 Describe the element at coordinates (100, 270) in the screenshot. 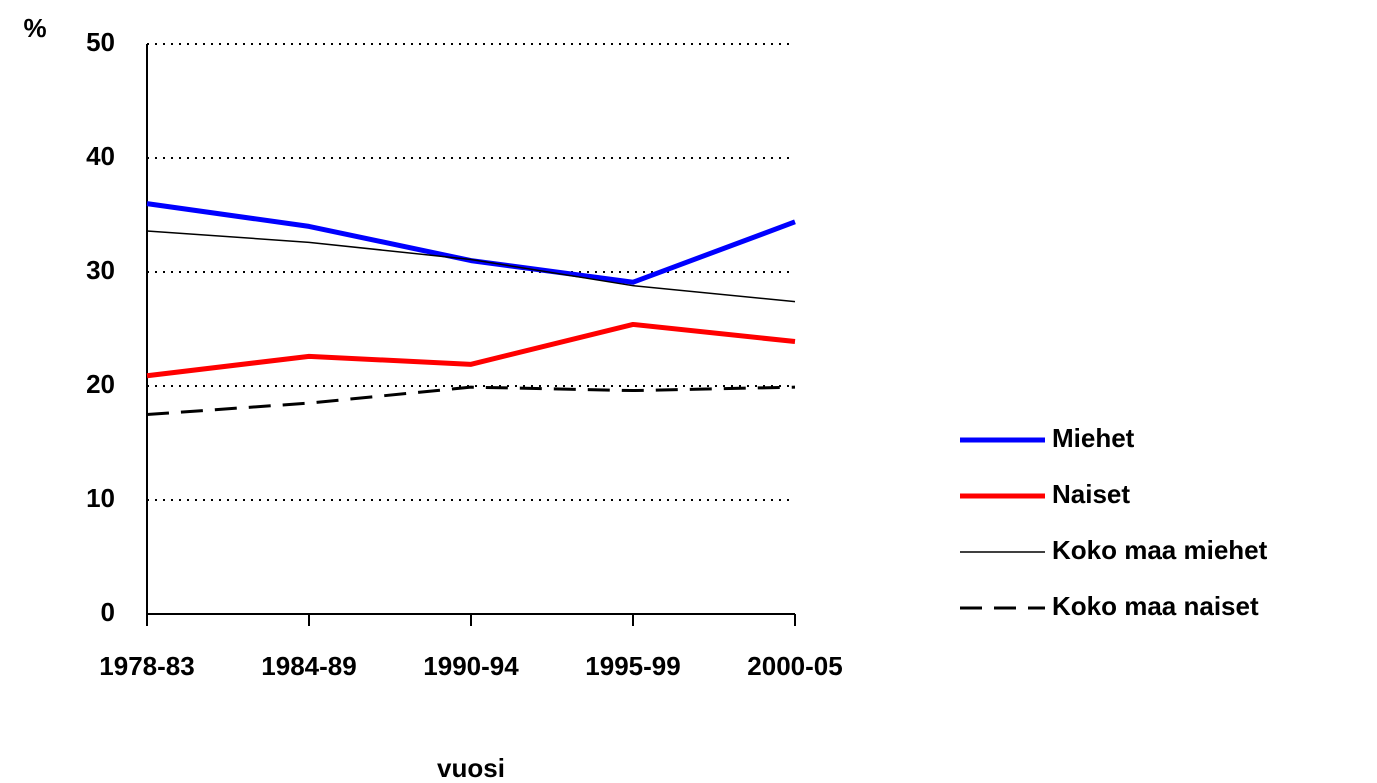

I see `y-tick-label: 30` at that location.